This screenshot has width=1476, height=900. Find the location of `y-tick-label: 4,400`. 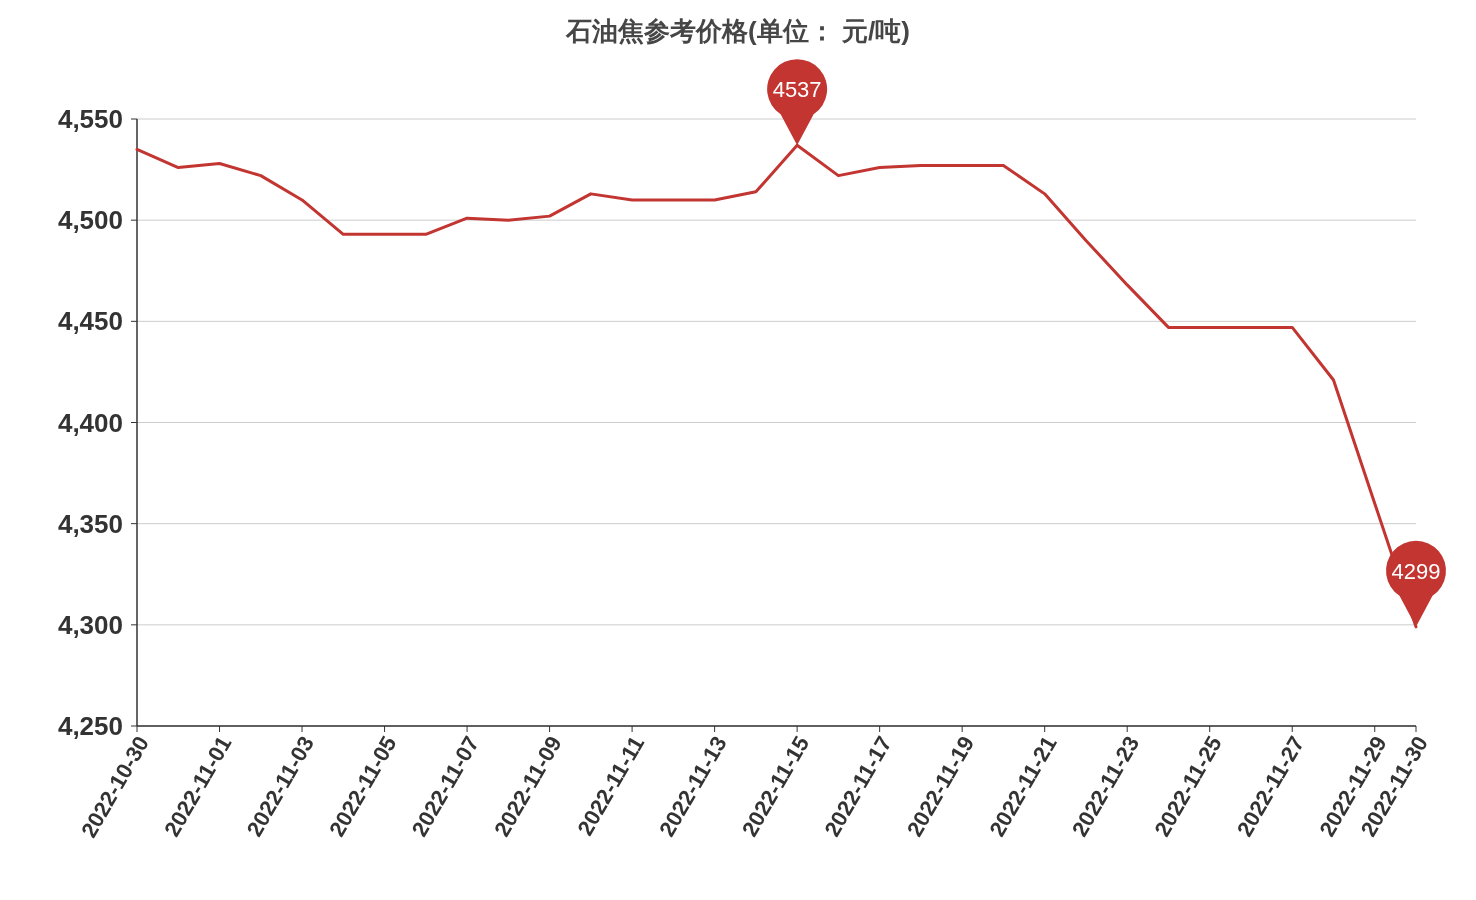

y-tick-label: 4,400 is located at coordinates (90, 422).